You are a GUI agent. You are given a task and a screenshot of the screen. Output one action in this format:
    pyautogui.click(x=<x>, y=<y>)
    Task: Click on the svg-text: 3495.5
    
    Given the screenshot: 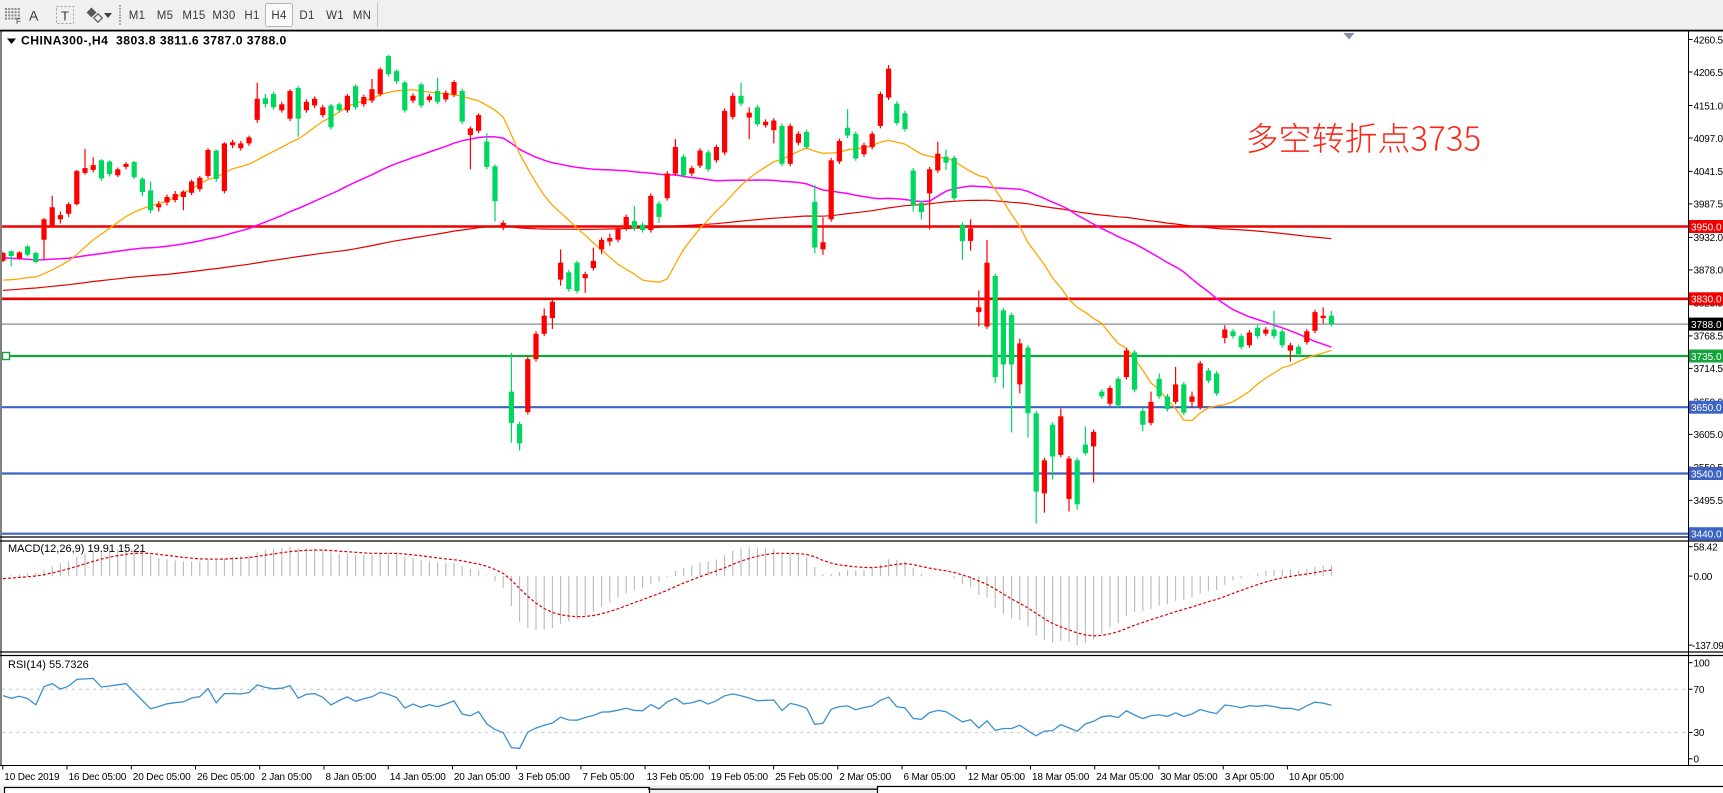 What is the action you would take?
    pyautogui.click(x=1708, y=501)
    